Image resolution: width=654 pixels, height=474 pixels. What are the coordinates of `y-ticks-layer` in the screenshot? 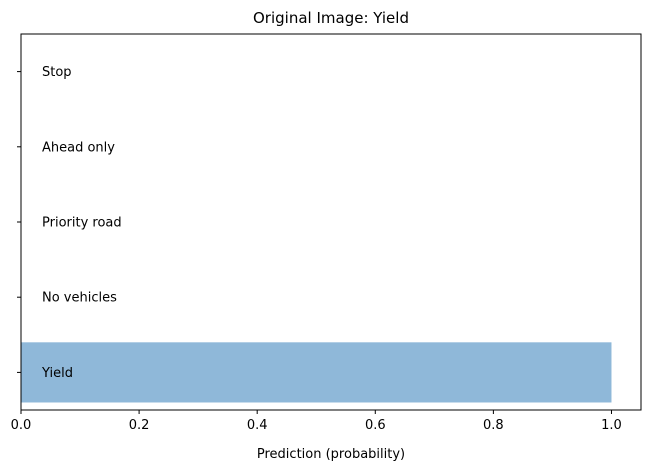 It's located at (19, 222).